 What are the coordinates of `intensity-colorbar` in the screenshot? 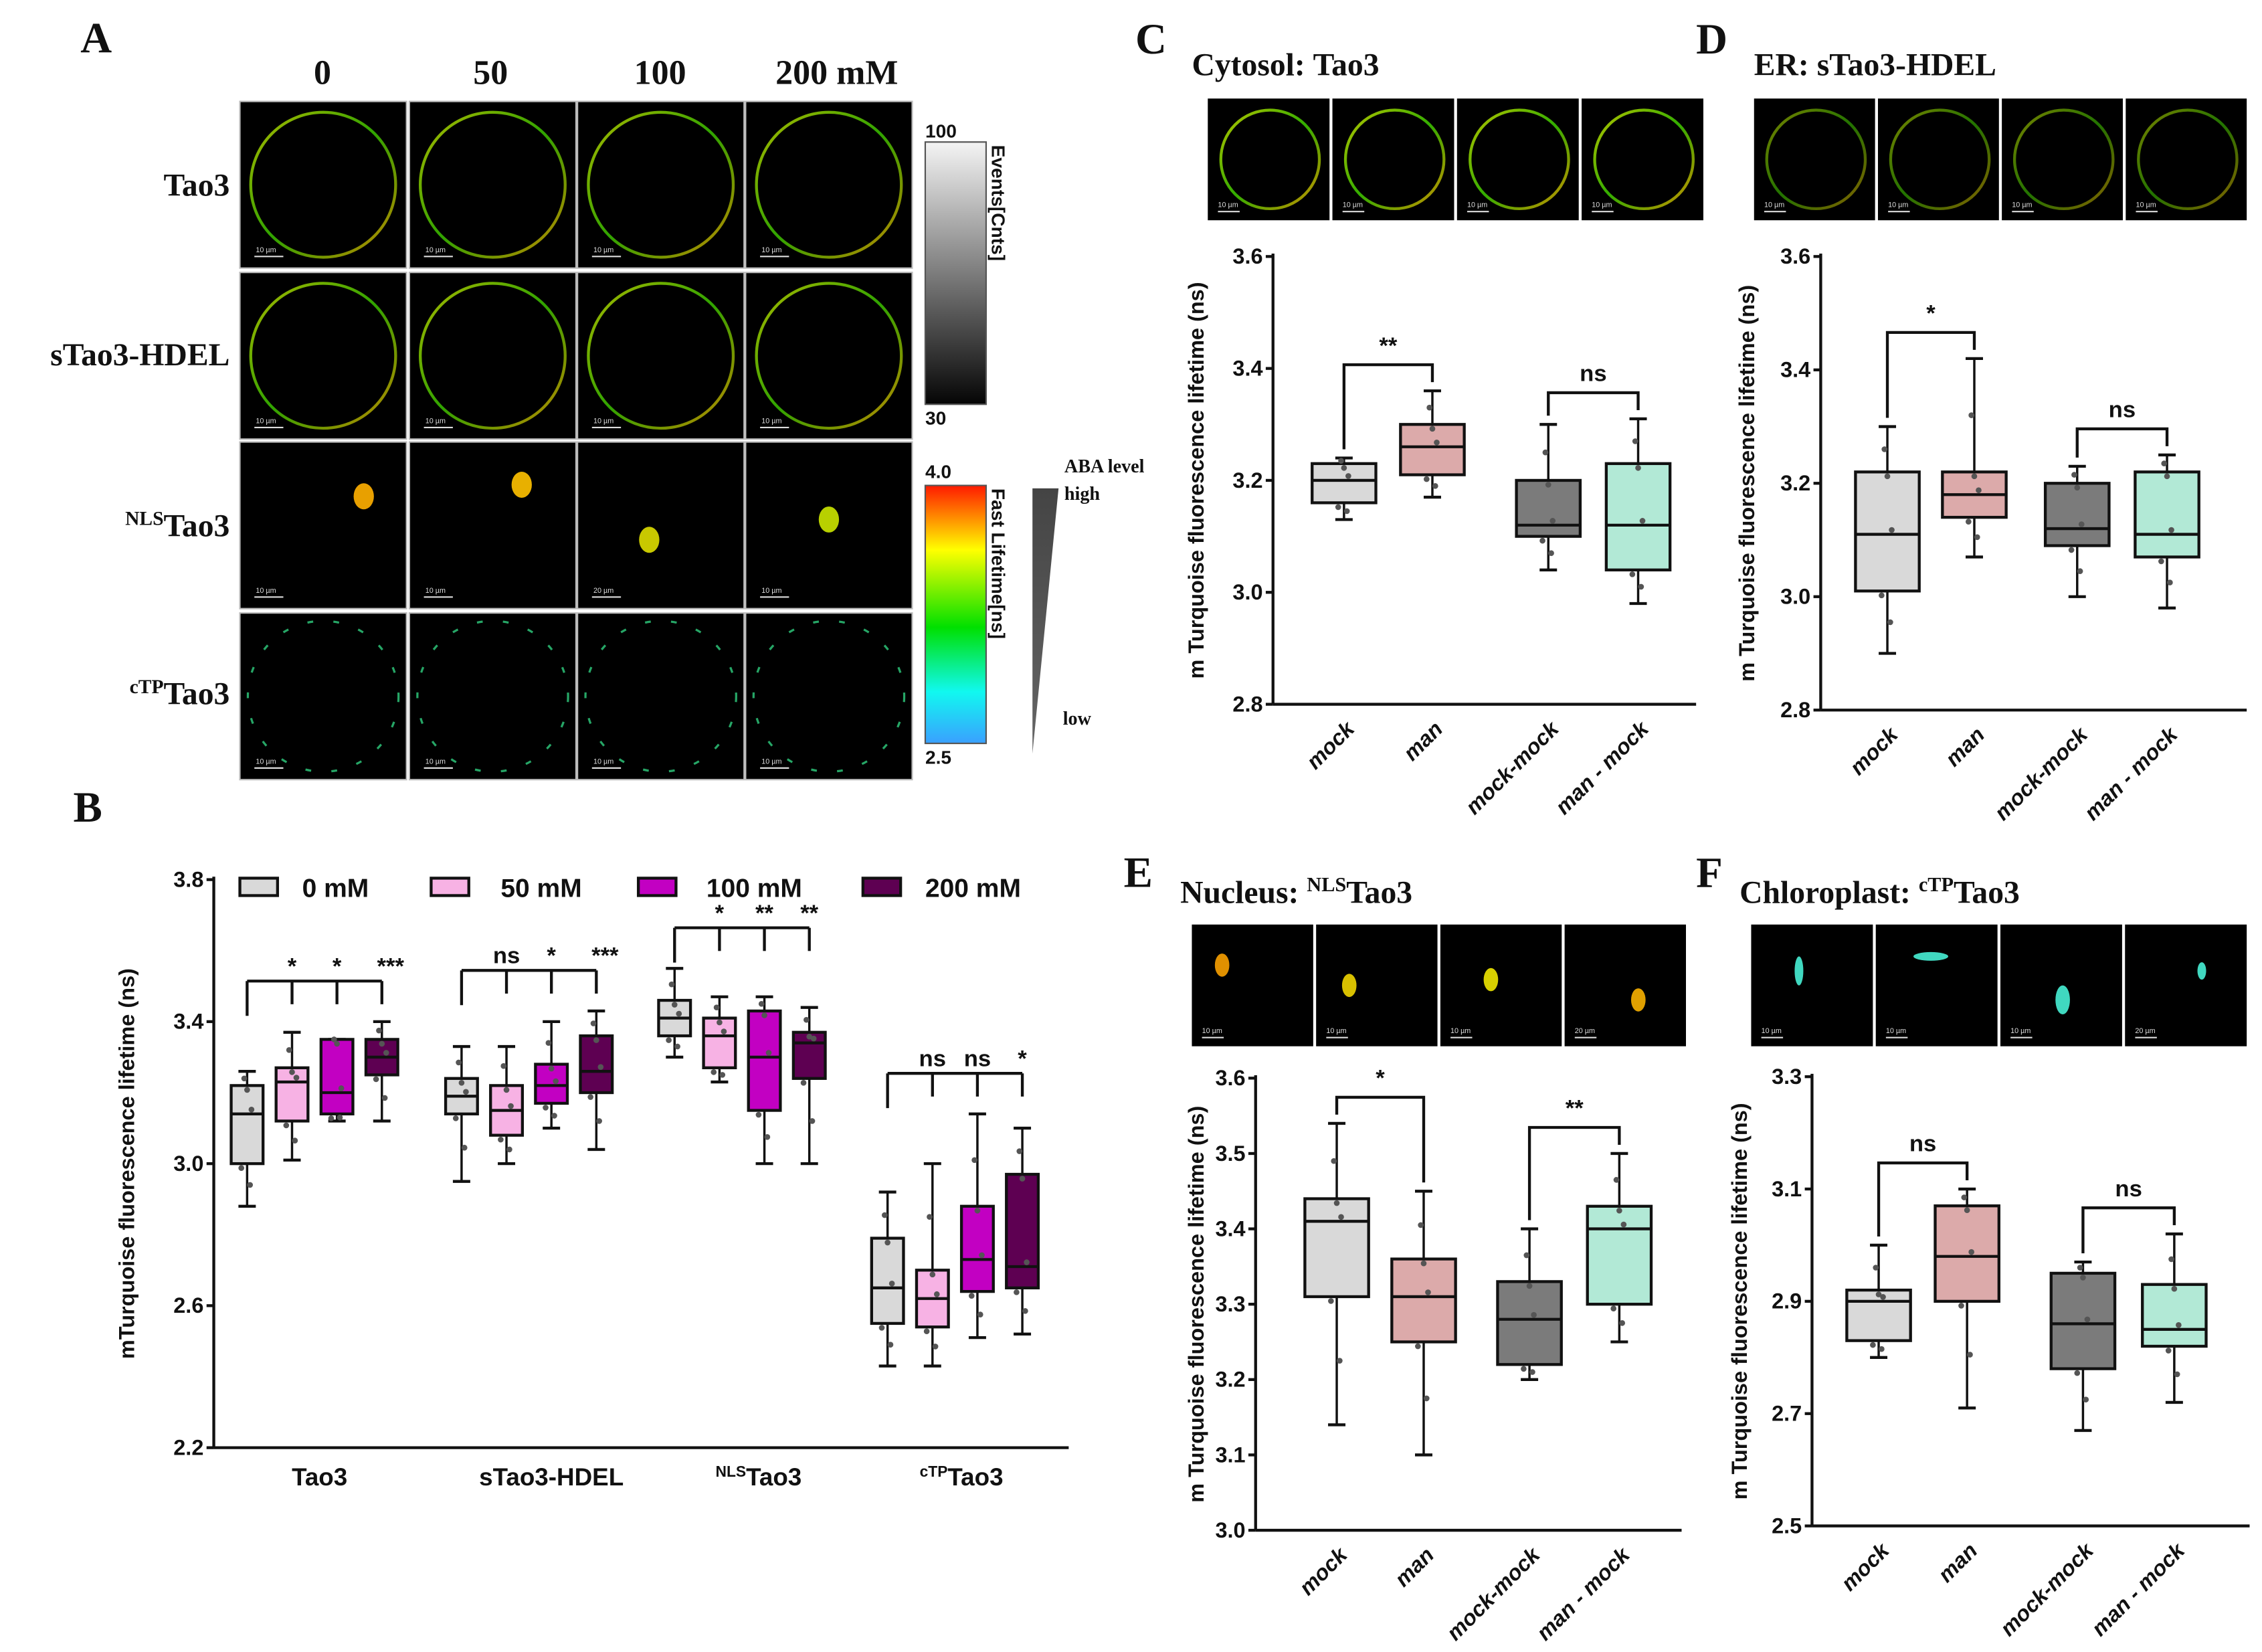 It's located at (955, 273).